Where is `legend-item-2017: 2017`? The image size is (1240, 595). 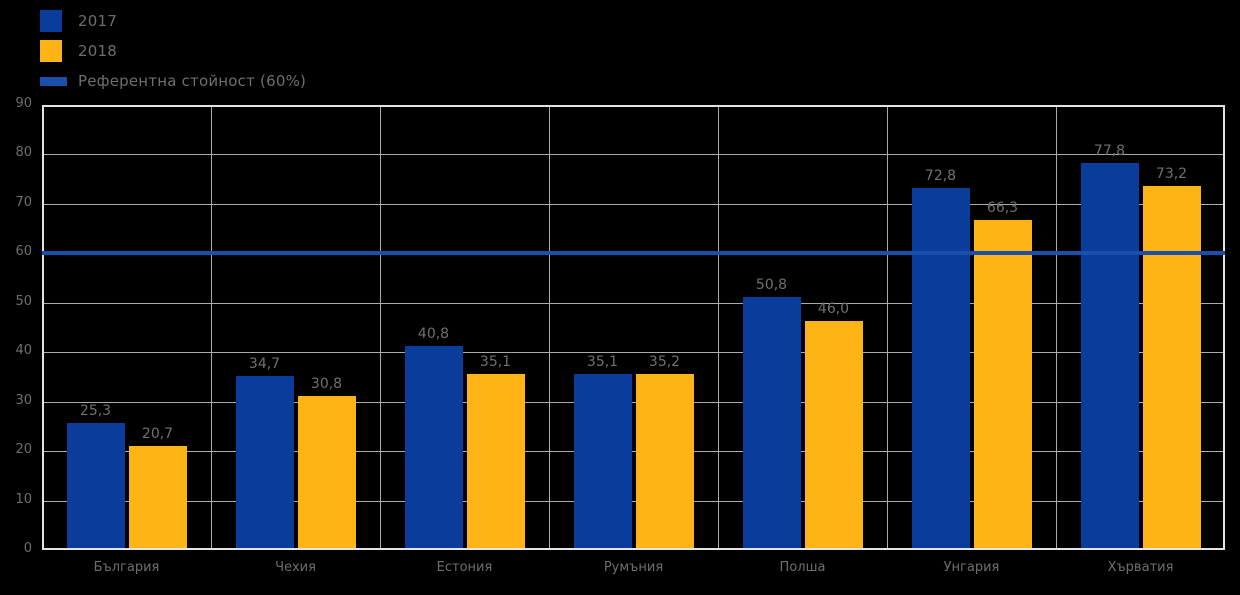
legend-item-2017: 2017 is located at coordinates (173, 21).